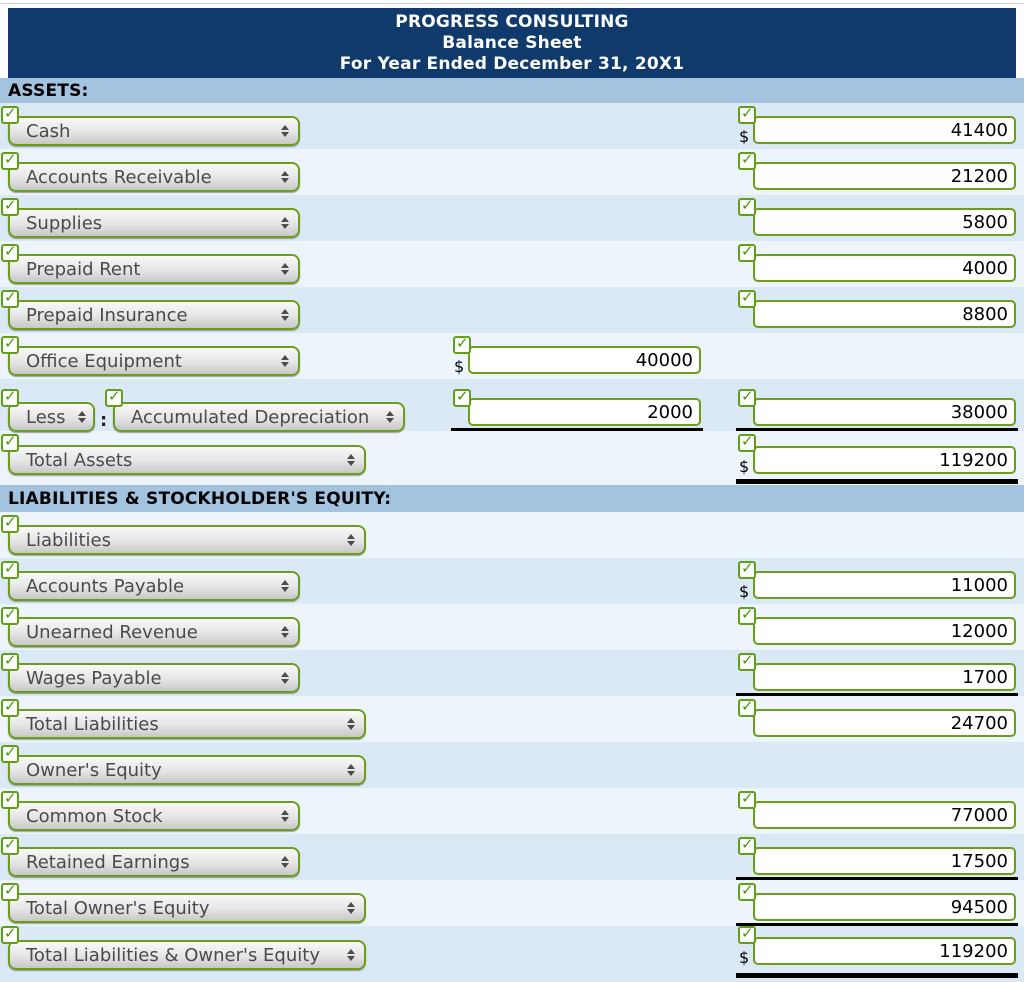  I want to click on accounts-payable-amount-checkbox, so click(747, 569).